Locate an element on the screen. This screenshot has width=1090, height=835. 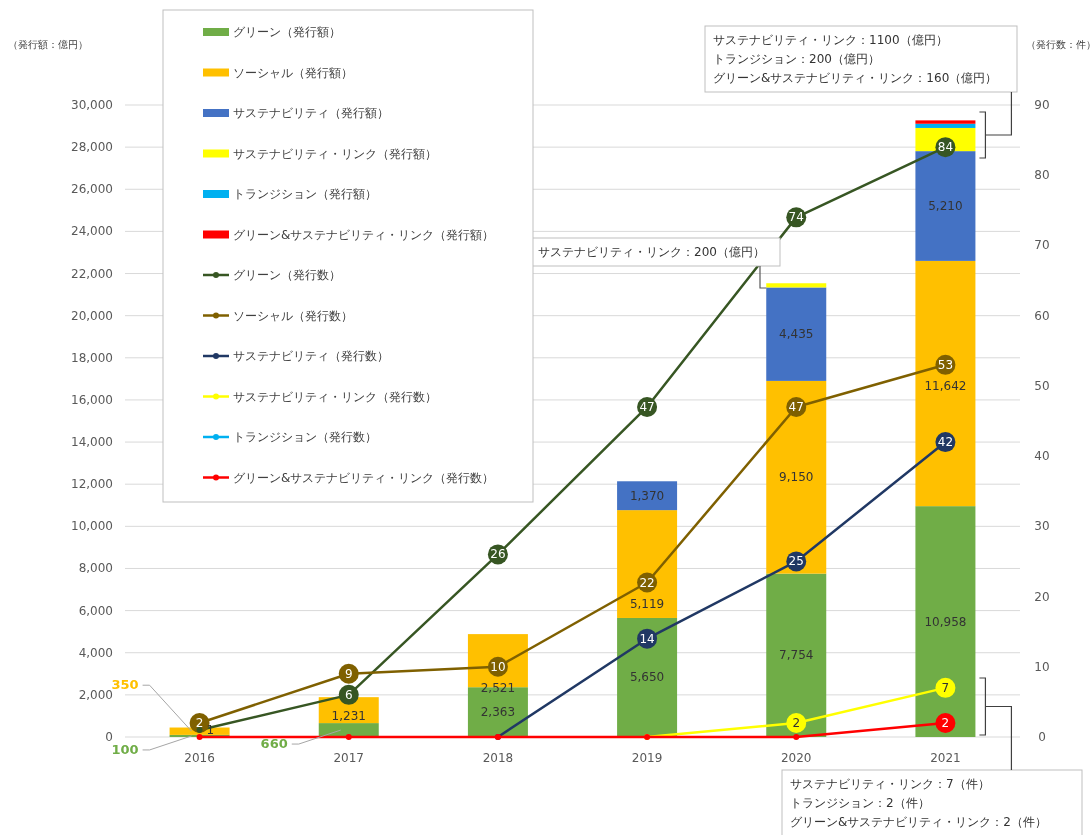
y2-tick-label: 50 is located at coordinates (1042, 385).